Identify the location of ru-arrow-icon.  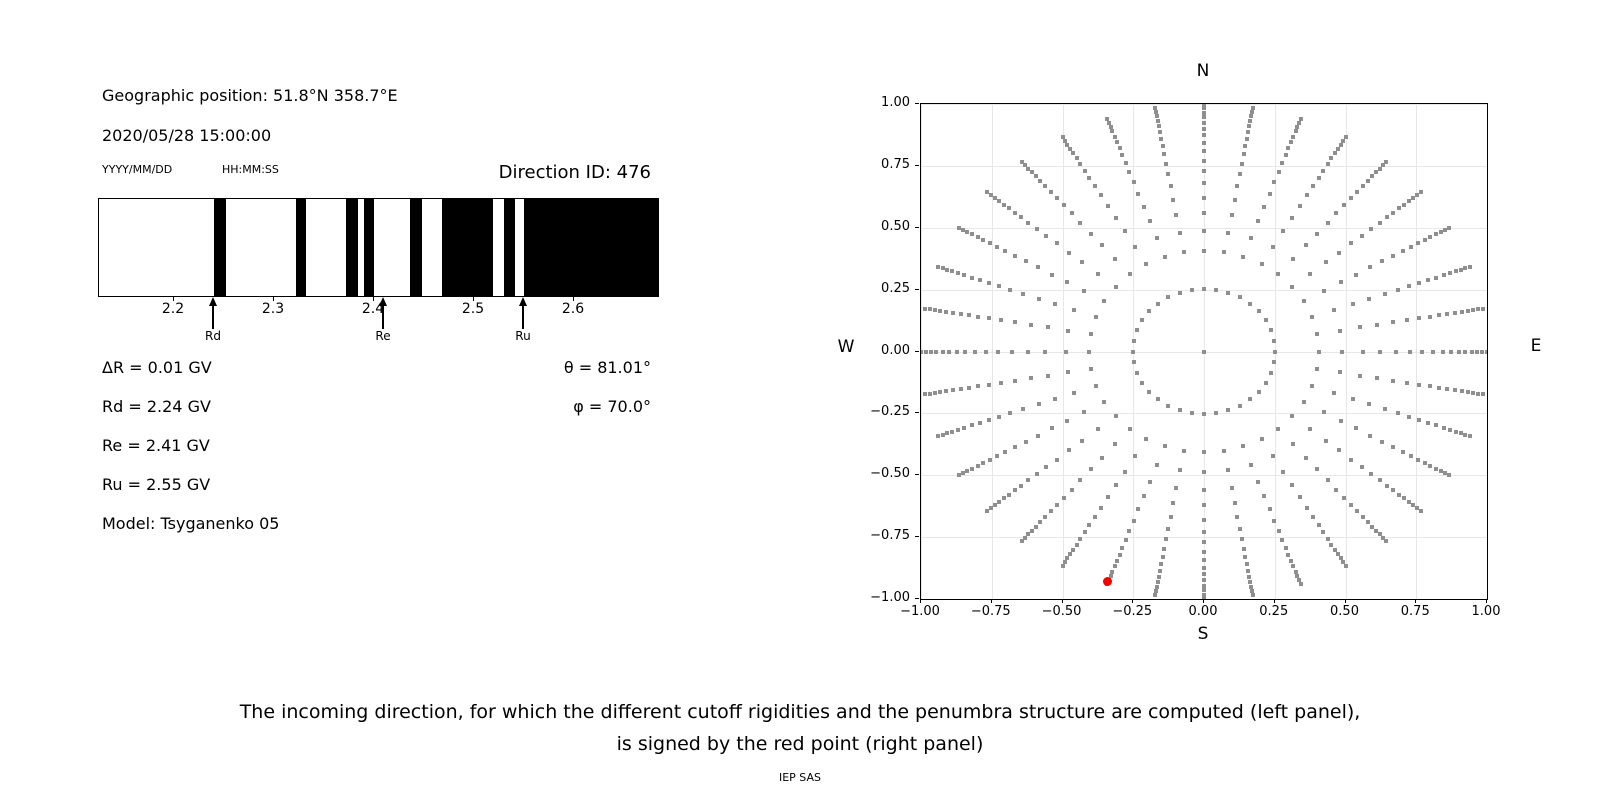
(523, 317).